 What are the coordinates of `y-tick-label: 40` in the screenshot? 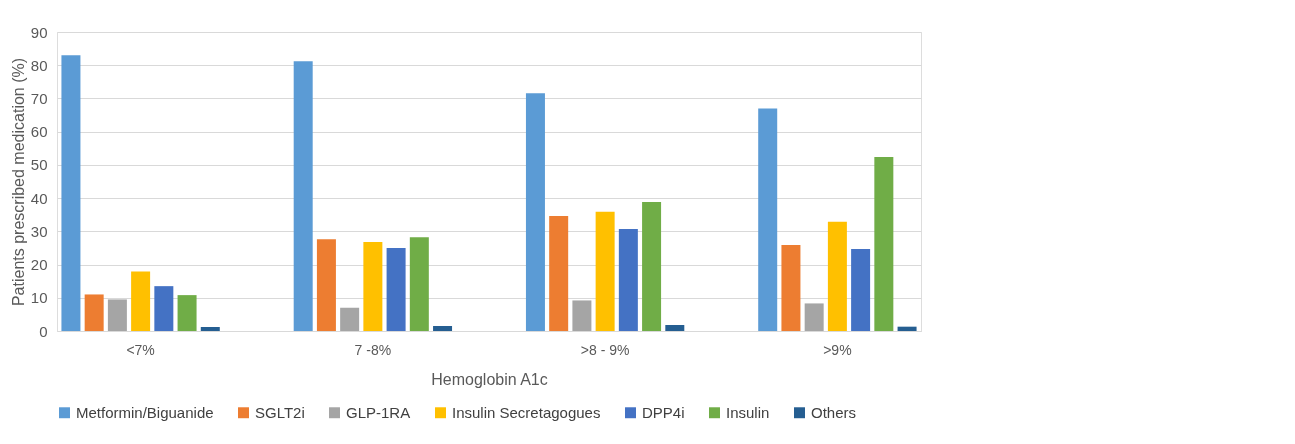 It's located at (39, 198).